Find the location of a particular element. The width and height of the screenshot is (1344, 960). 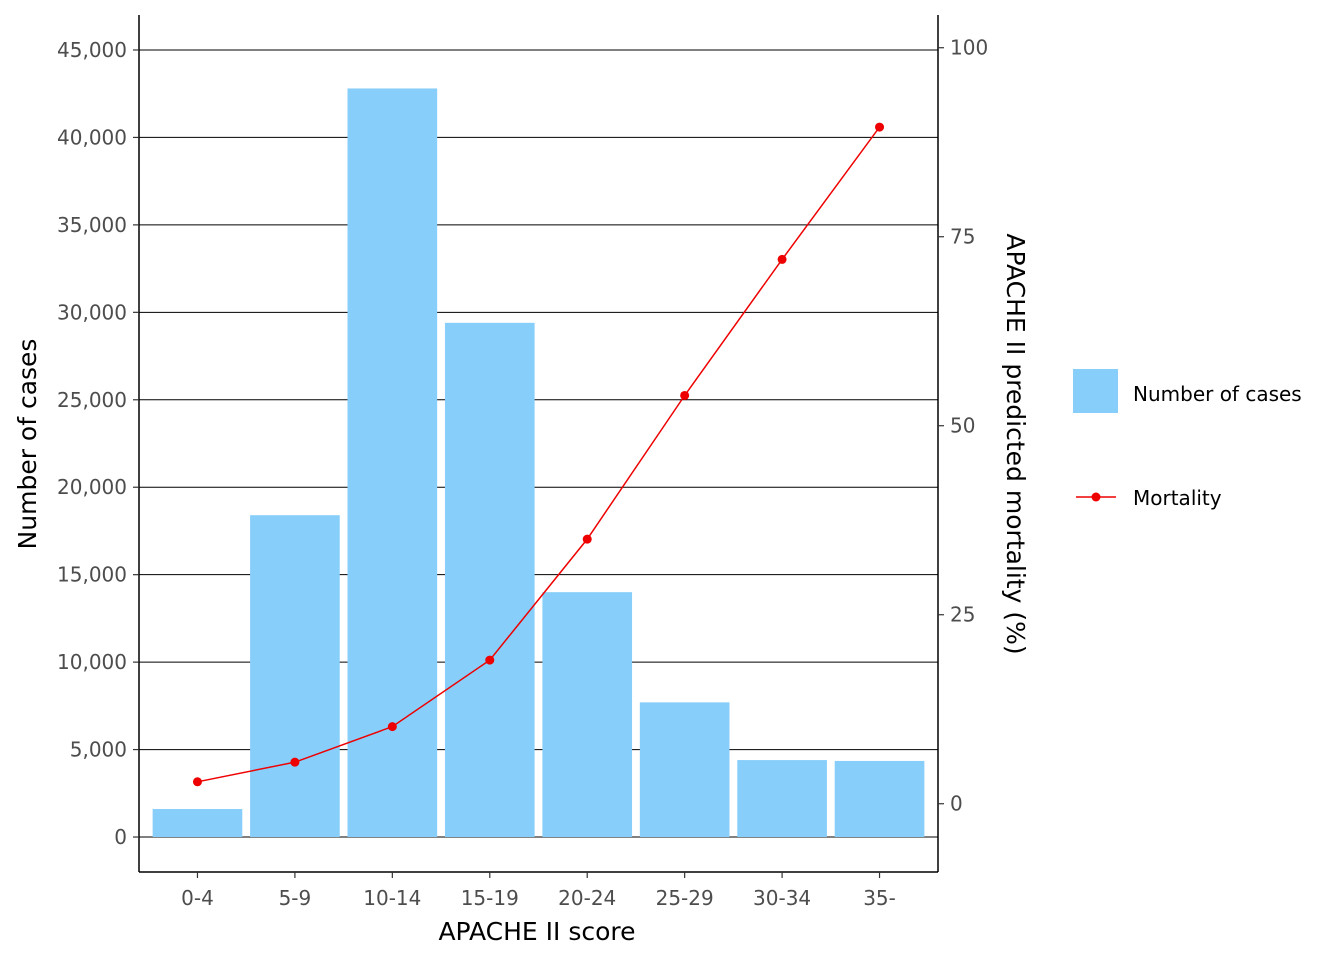

y2-tick-label-2: 50 is located at coordinates (962, 426).